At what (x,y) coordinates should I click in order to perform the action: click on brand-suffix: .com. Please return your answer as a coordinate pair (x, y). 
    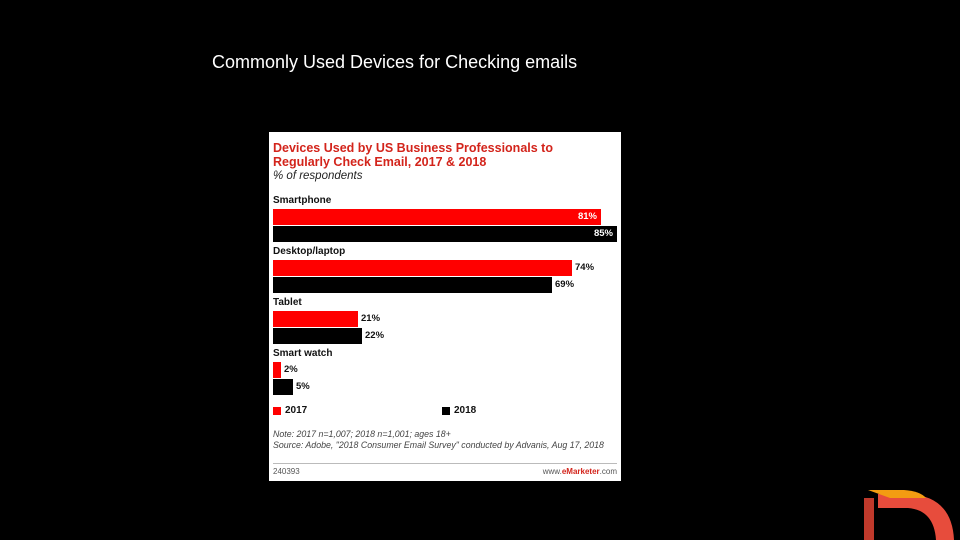
    Looking at the image, I should click on (608, 471).